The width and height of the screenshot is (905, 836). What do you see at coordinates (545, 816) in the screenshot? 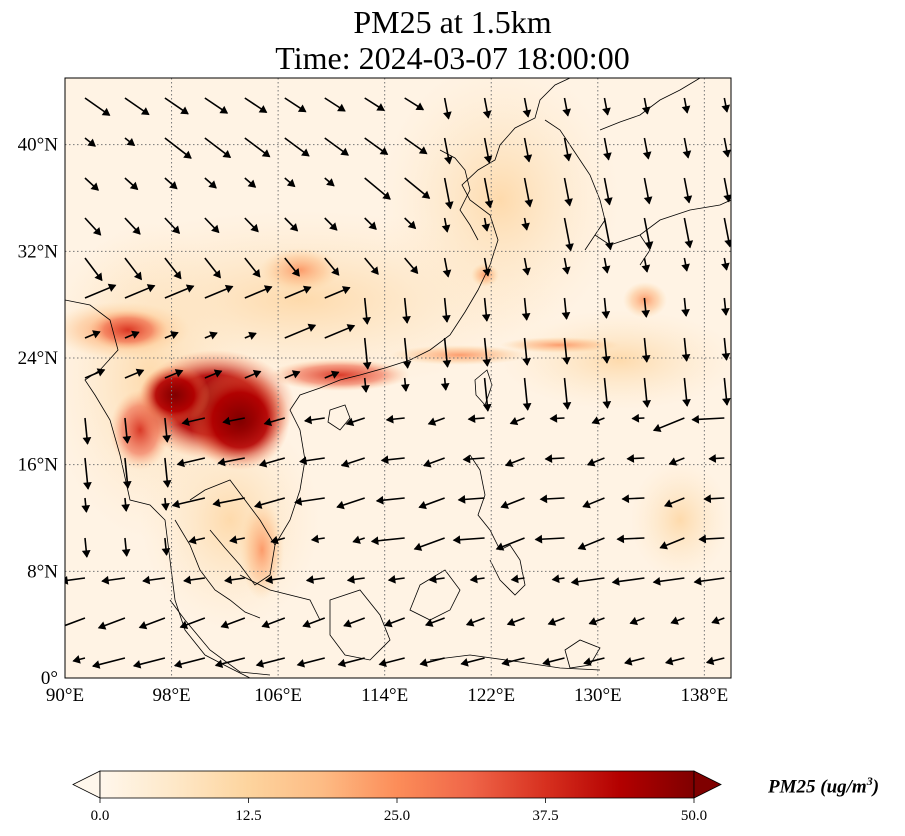
I see `colorbar-tick-label: 37.5` at bounding box center [545, 816].